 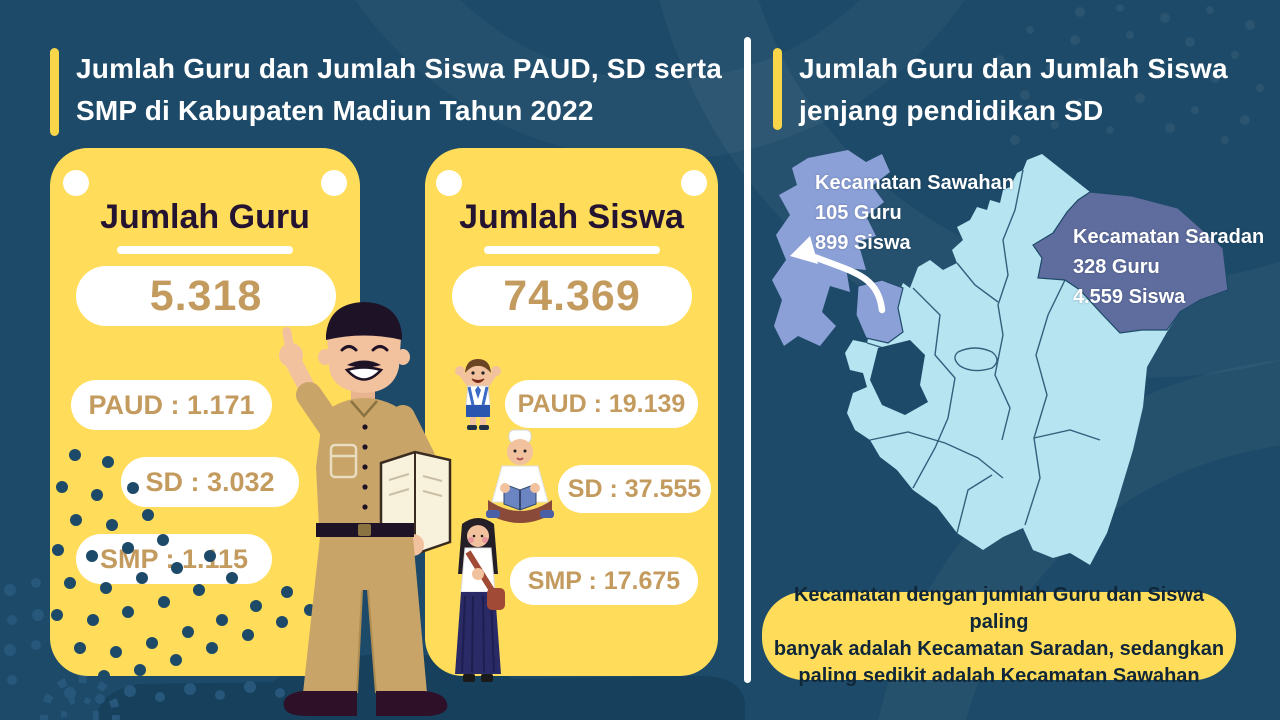 What do you see at coordinates (205, 217) in the screenshot?
I see `guru-card-title: Jumlah Guru` at bounding box center [205, 217].